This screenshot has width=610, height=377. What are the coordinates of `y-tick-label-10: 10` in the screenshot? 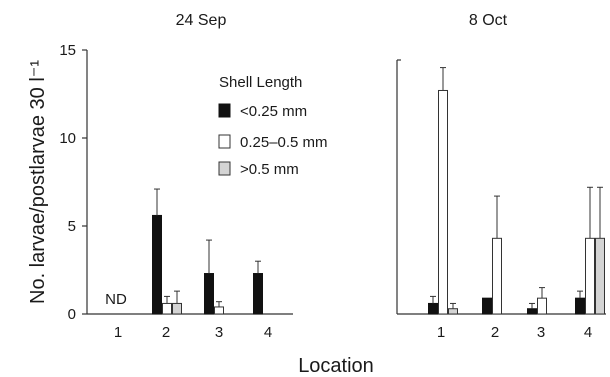 It's located at (67, 138).